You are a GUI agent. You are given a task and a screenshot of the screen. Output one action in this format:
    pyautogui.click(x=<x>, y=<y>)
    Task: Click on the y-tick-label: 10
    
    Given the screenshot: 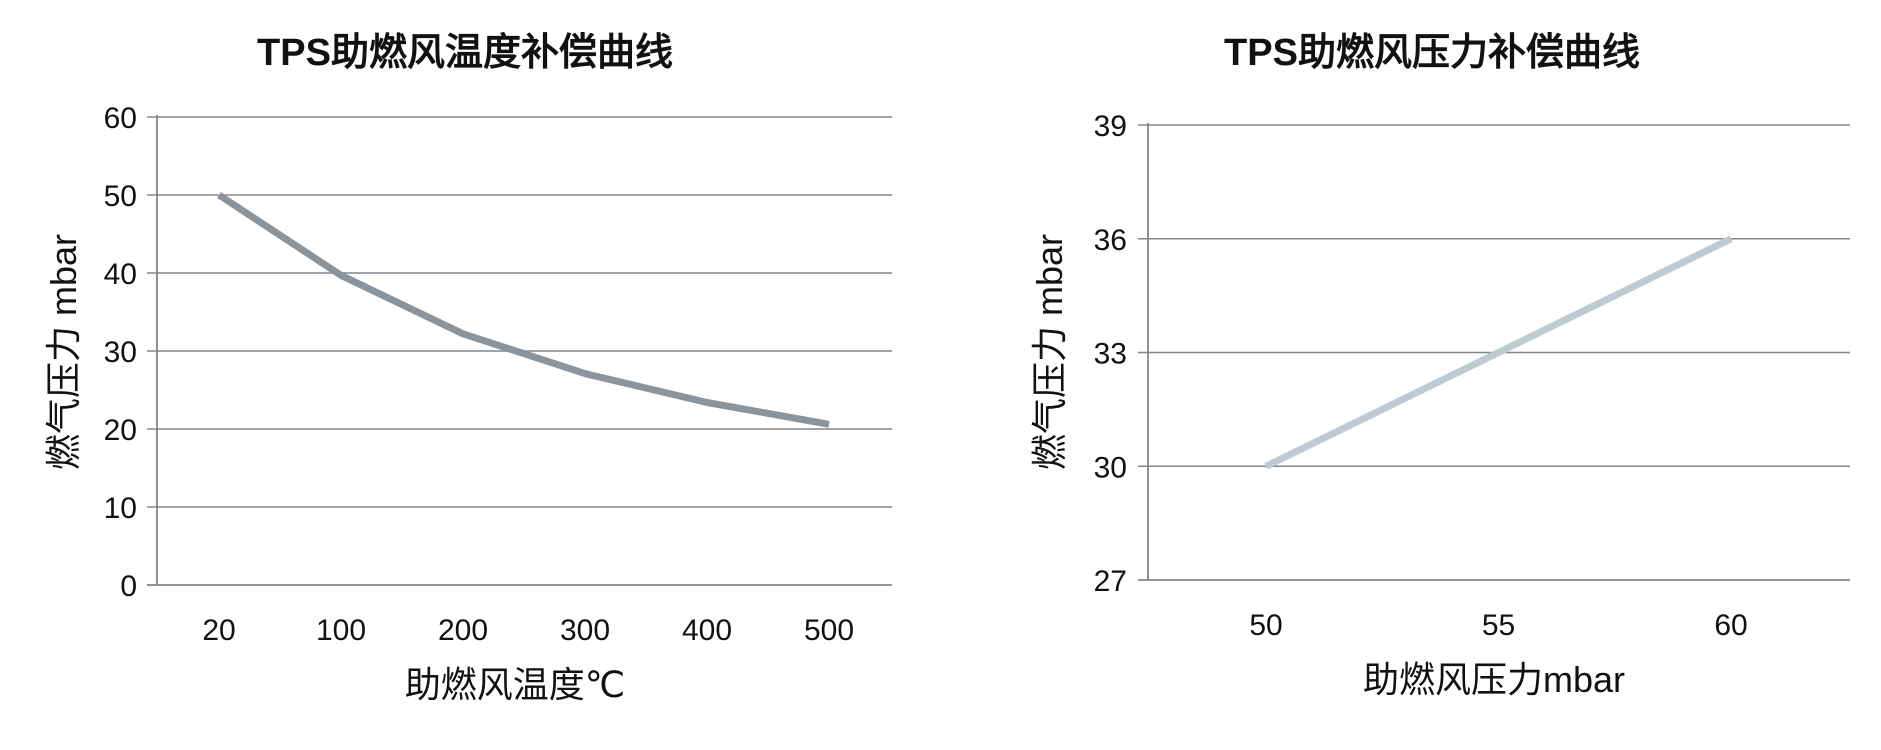 What is the action you would take?
    pyautogui.click(x=120, y=508)
    